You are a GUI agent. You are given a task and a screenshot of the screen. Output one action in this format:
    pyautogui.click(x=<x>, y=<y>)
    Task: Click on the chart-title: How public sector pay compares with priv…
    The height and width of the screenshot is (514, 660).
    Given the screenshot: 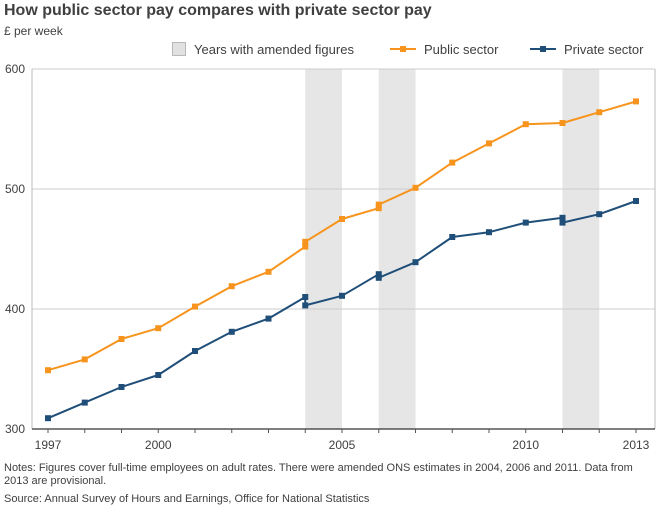 What is the action you would take?
    pyautogui.click(x=218, y=10)
    